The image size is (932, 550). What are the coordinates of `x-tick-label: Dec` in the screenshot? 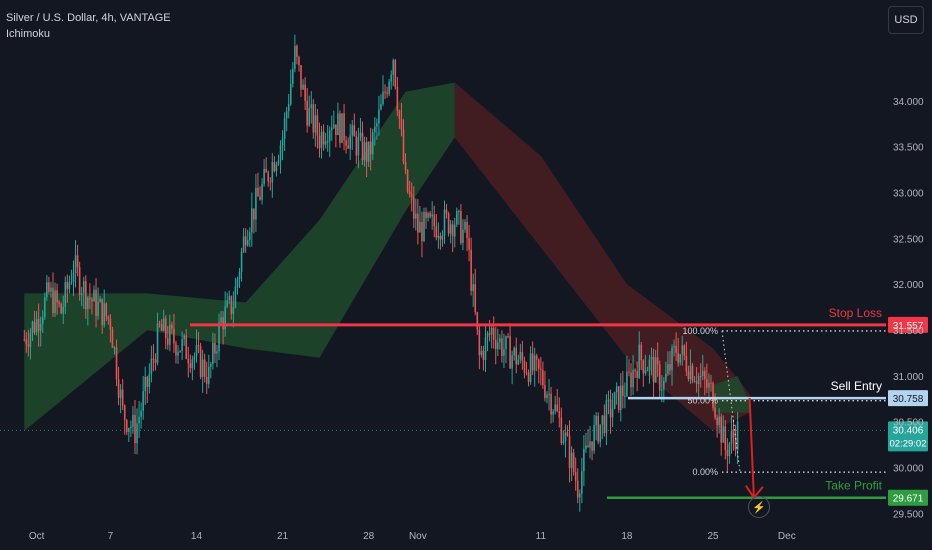 It's located at (787, 536).